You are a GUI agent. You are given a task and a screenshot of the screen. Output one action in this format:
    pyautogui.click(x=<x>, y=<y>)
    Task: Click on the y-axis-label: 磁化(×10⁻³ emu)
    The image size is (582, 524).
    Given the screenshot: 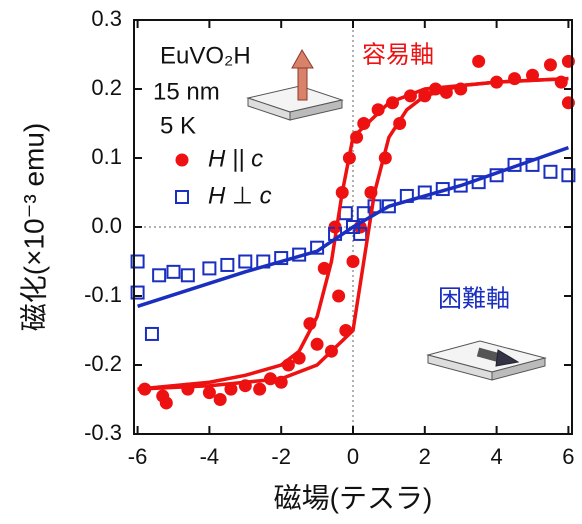 What is the action you would take?
    pyautogui.click(x=33, y=227)
    